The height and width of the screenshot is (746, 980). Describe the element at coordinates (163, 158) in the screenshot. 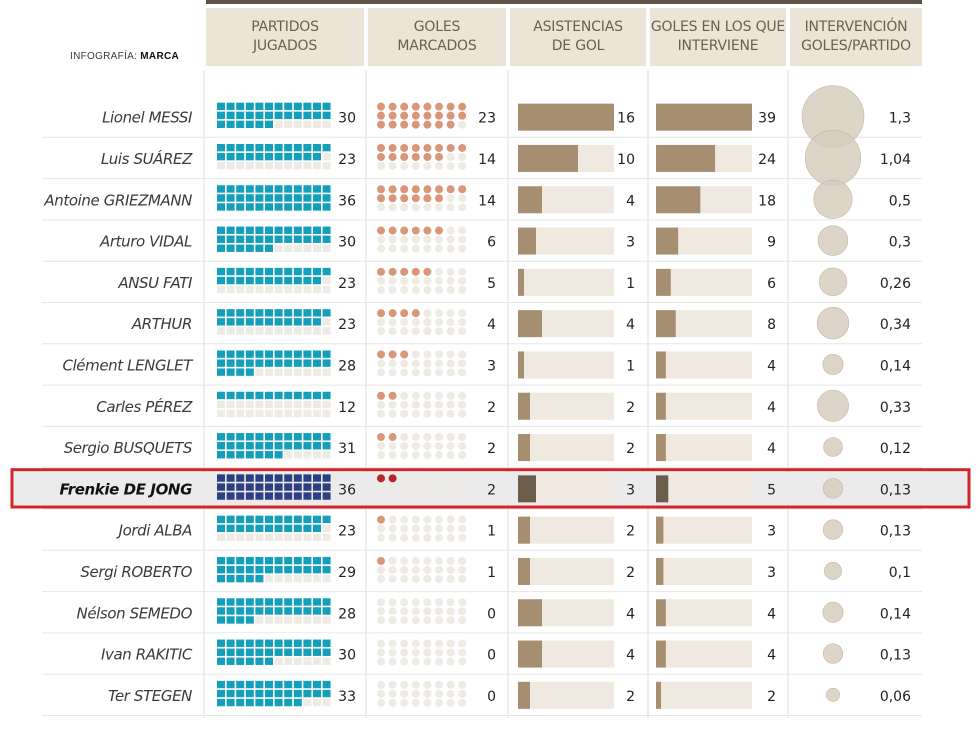

I see `player-last-name: SUÁREZ` at that location.